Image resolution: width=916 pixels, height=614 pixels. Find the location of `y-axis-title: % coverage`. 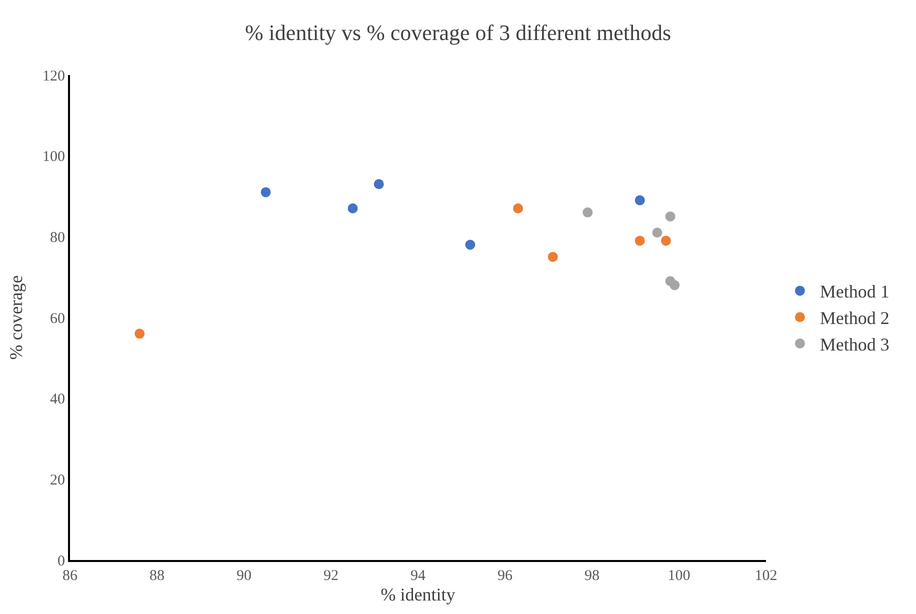

y-axis-title: % coverage is located at coordinates (16, 317).